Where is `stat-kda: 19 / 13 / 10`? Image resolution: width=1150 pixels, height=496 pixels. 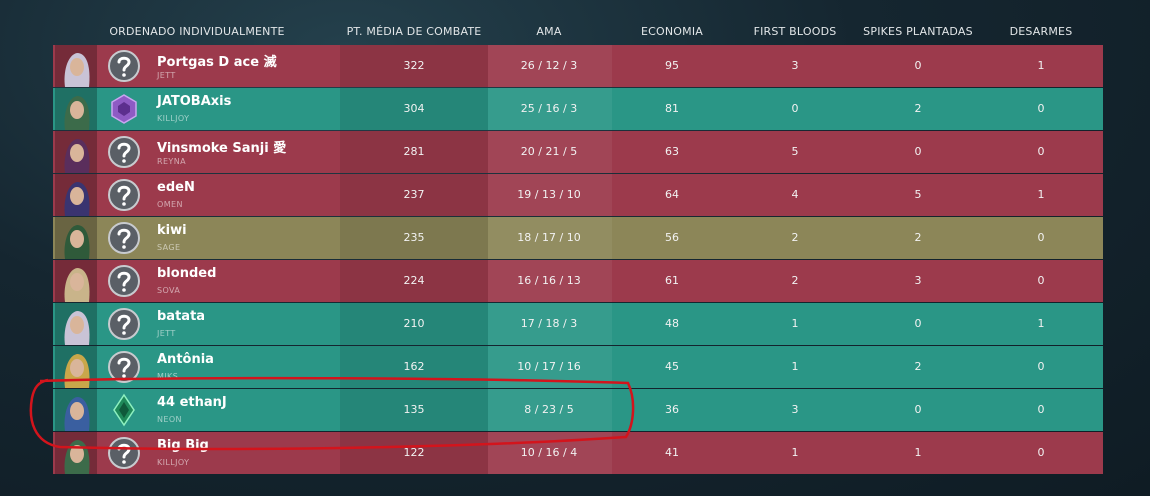
stat-kda: 19 / 13 / 10 is located at coordinates (549, 194).